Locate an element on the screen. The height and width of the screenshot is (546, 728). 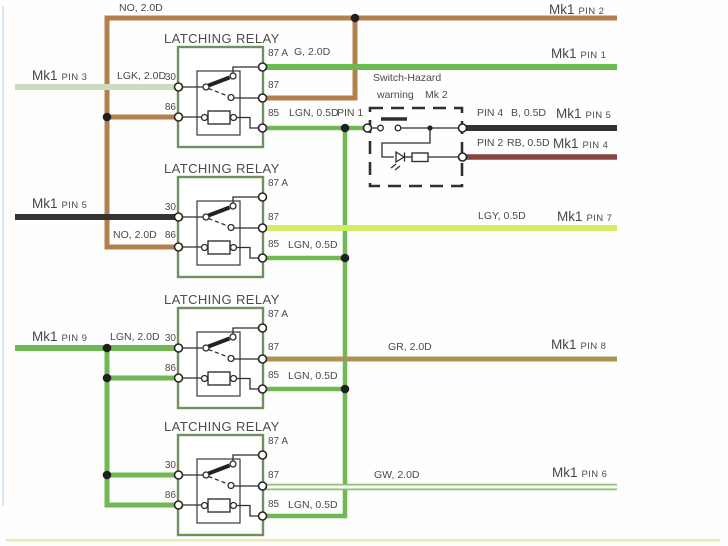
label-lgn-r2: LGN, 0.5D is located at coordinates (313, 245).